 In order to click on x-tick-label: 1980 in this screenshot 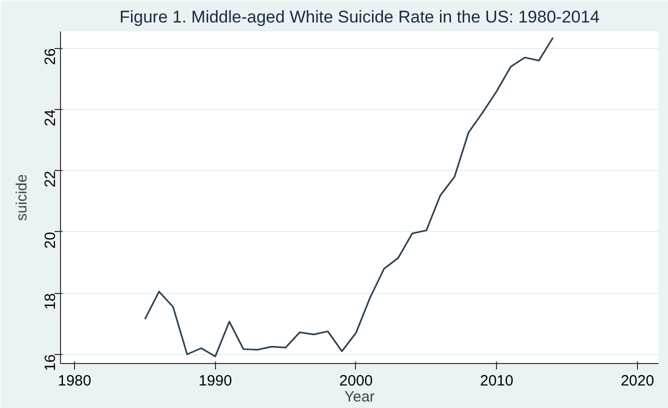, I will do `click(75, 381)`.